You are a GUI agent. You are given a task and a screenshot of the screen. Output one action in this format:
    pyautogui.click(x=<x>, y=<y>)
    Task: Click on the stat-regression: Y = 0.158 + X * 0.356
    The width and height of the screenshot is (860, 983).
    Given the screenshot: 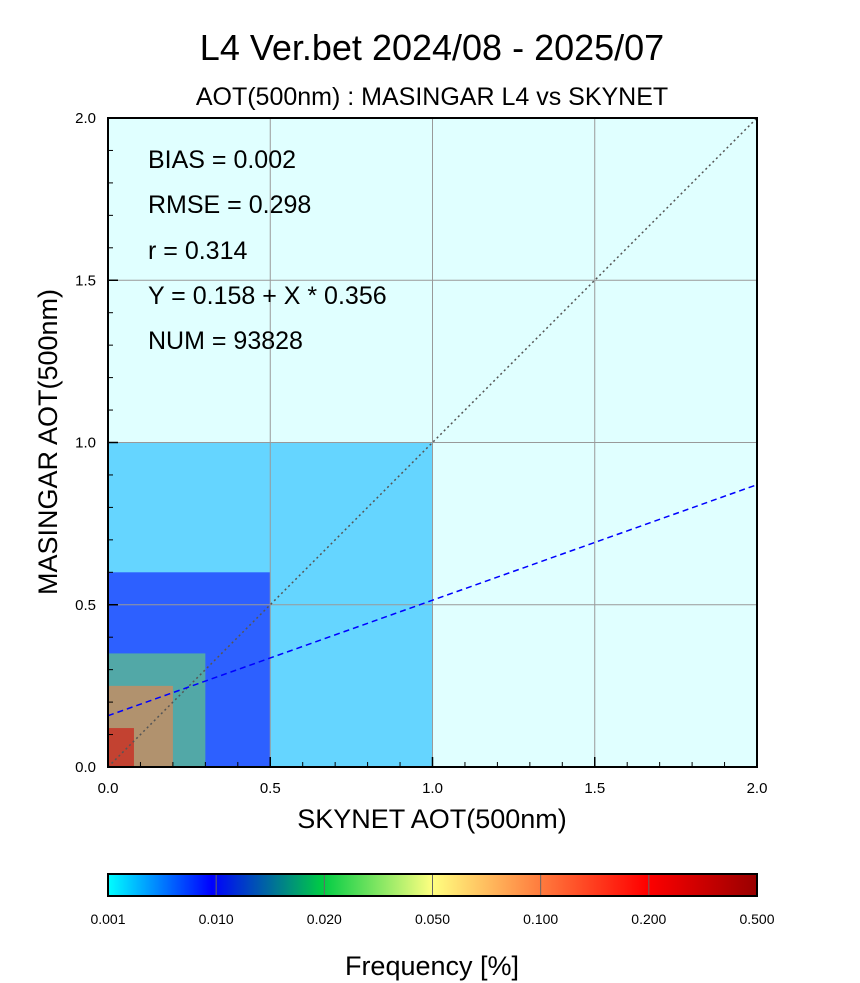 What is the action you would take?
    pyautogui.click(x=267, y=296)
    